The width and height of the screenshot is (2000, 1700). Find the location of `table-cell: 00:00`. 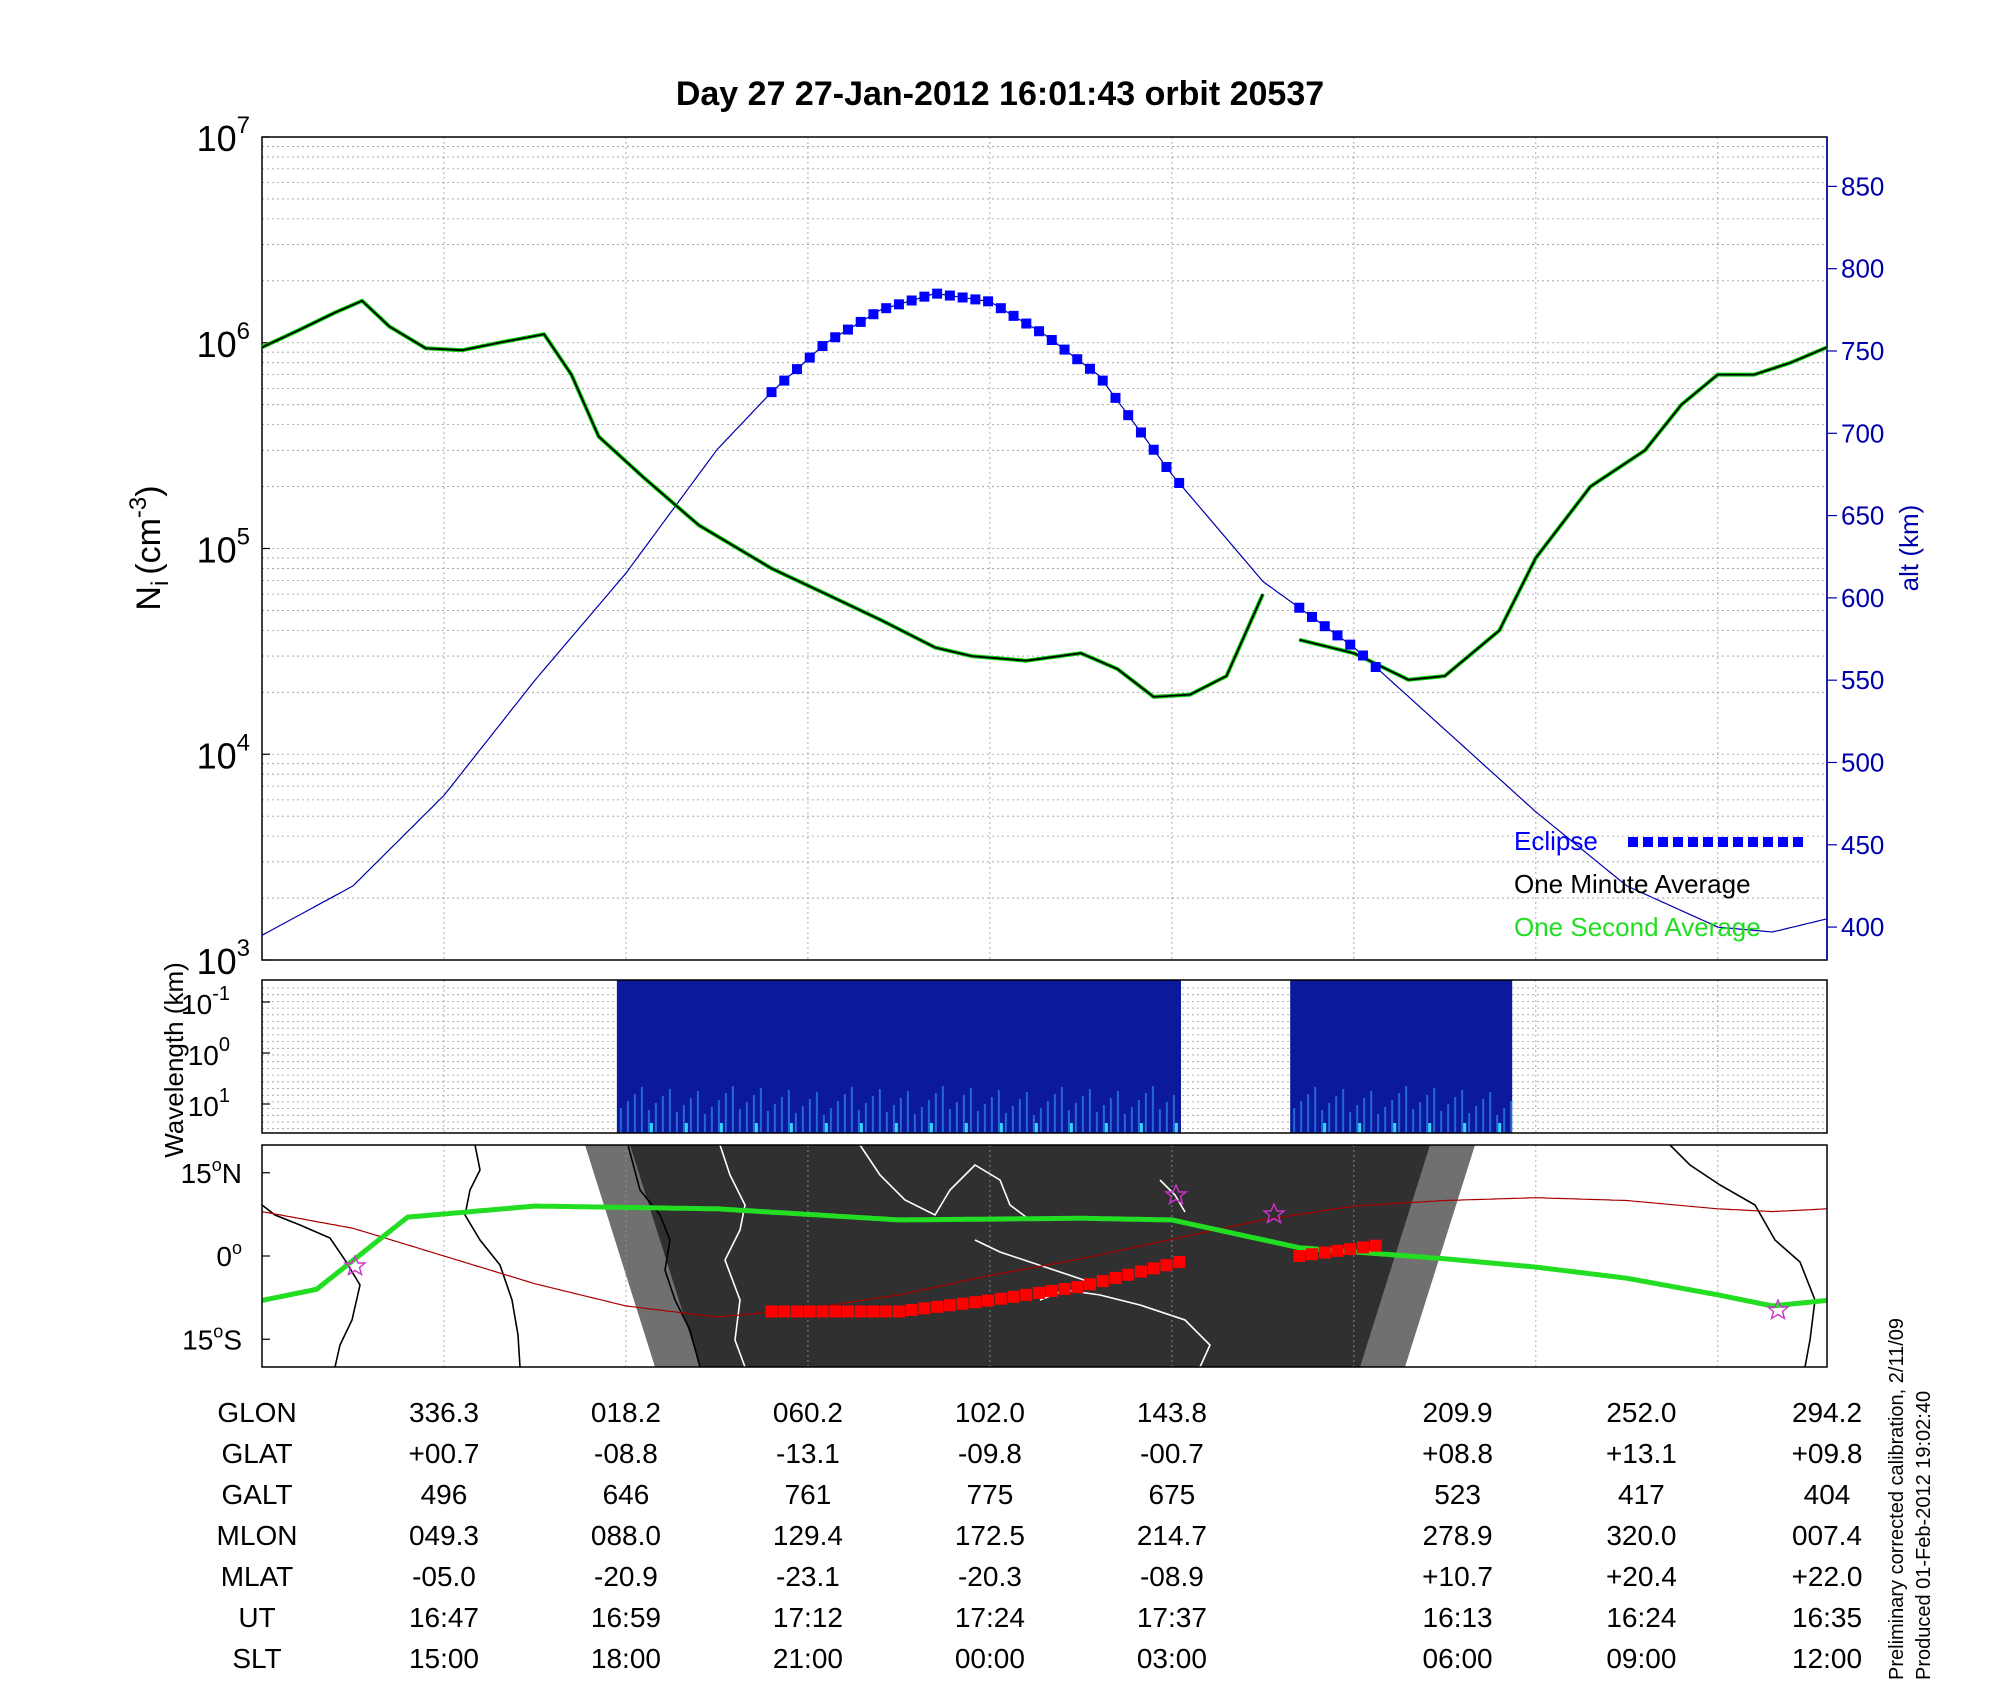

table-cell: 00:00 is located at coordinates (990, 1658).